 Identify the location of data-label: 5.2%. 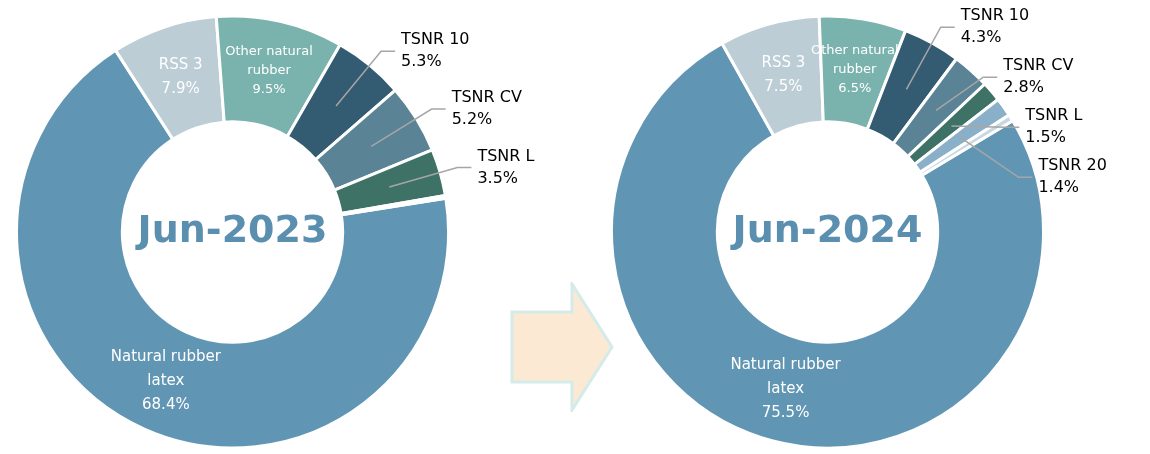
(472, 119).